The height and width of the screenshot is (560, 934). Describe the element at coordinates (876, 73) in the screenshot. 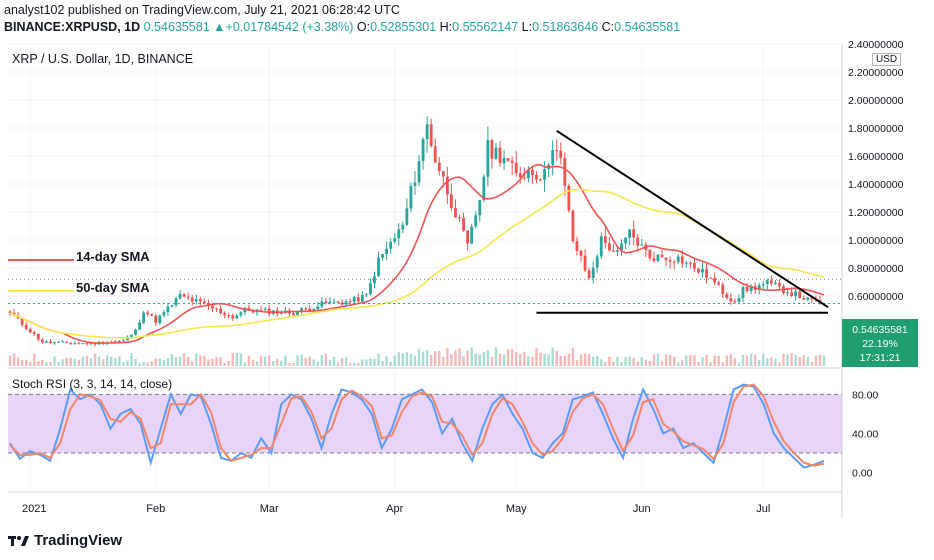

I see `price-axis-label: 2.20000000` at that location.